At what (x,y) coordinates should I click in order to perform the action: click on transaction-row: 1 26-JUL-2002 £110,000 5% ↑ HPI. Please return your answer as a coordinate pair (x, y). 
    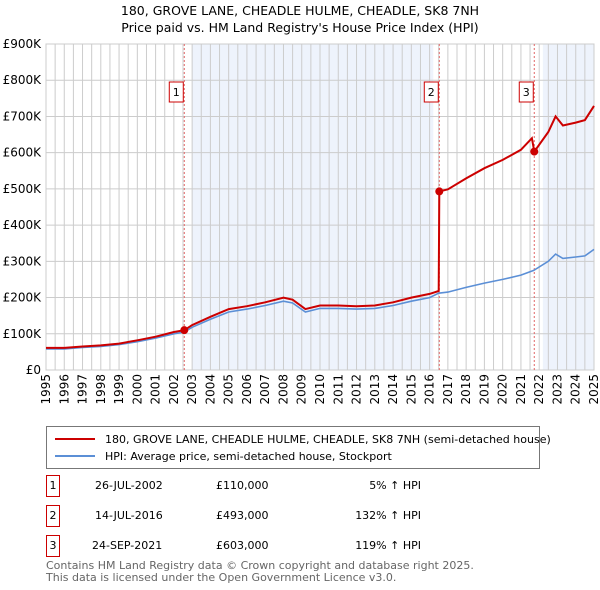
    Looking at the image, I should click on (246, 486).